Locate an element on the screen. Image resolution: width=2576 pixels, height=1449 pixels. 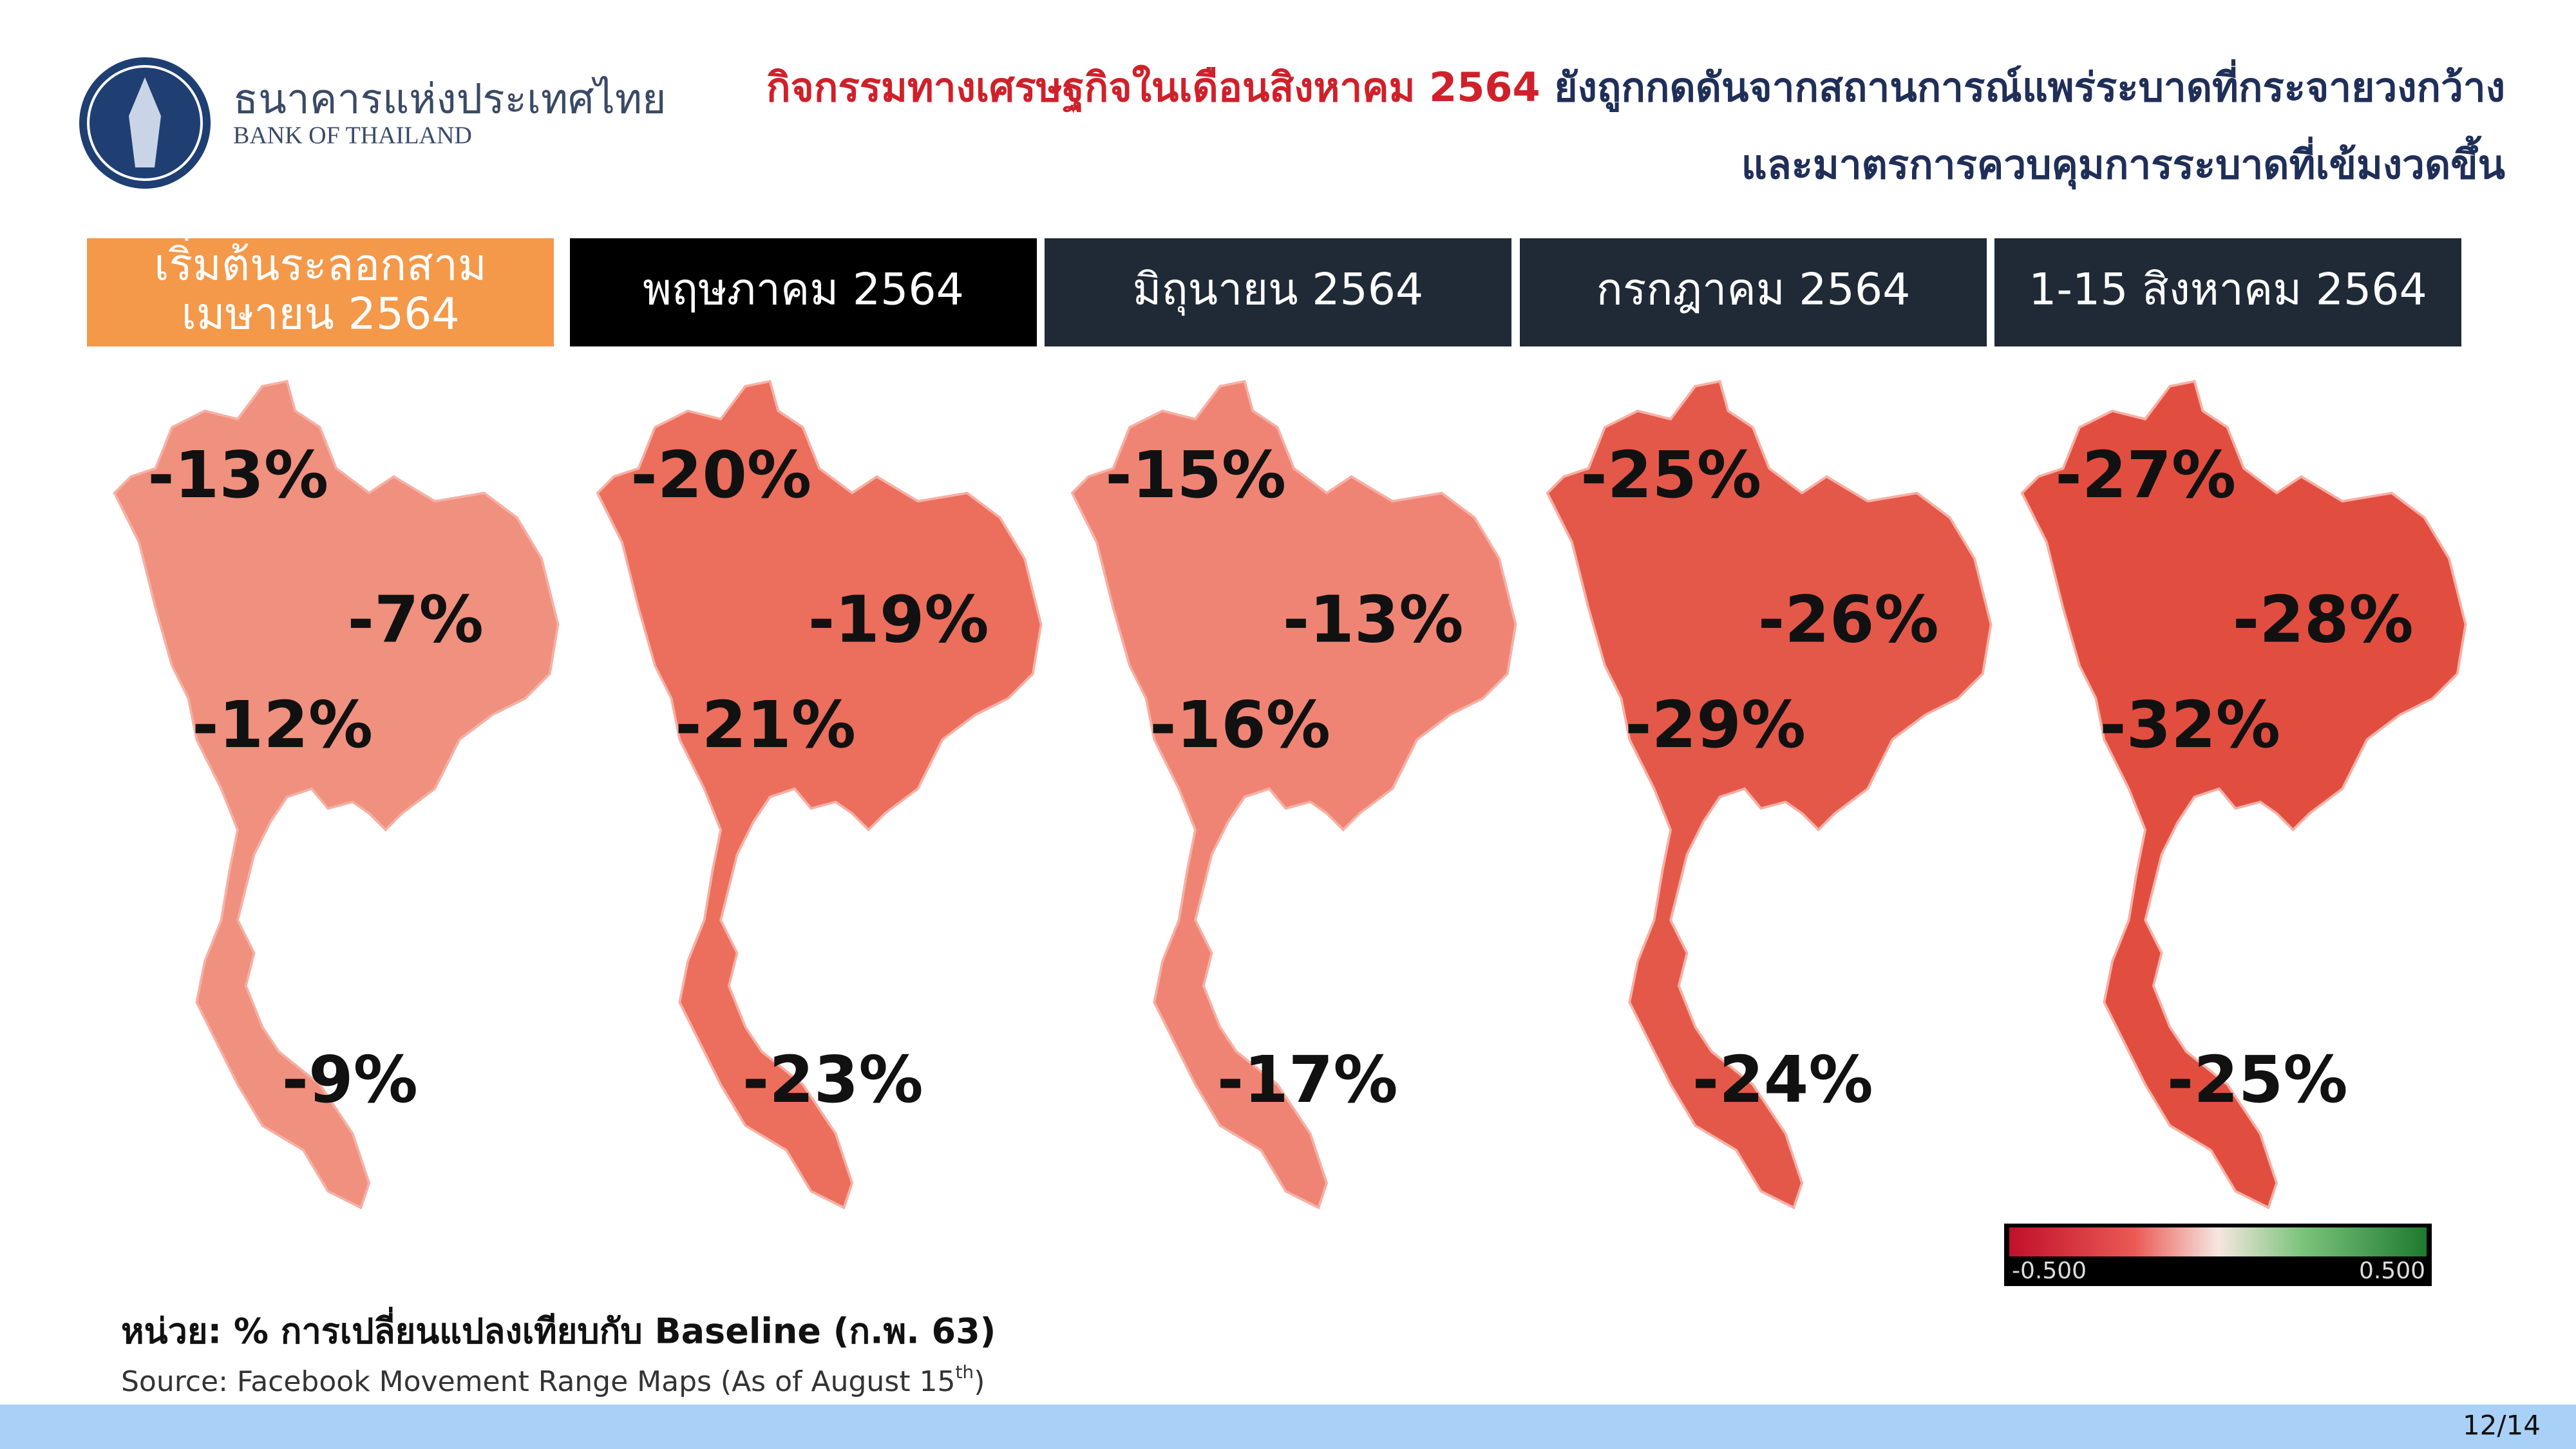
period-label: 1-15 สิงหาคม 2564 is located at coordinates (2228, 290).